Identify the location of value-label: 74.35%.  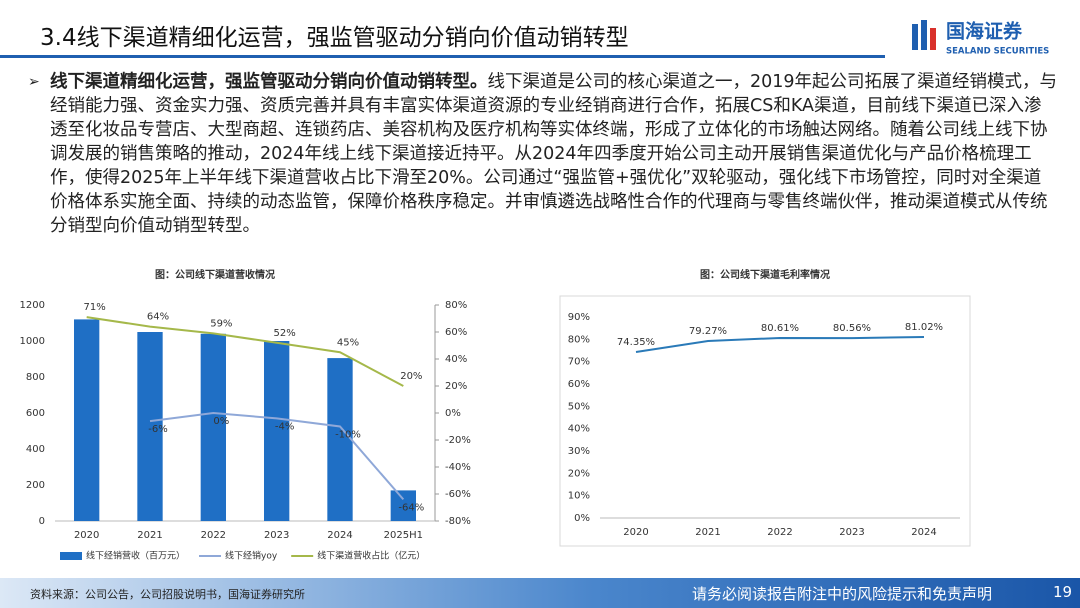
(636, 342).